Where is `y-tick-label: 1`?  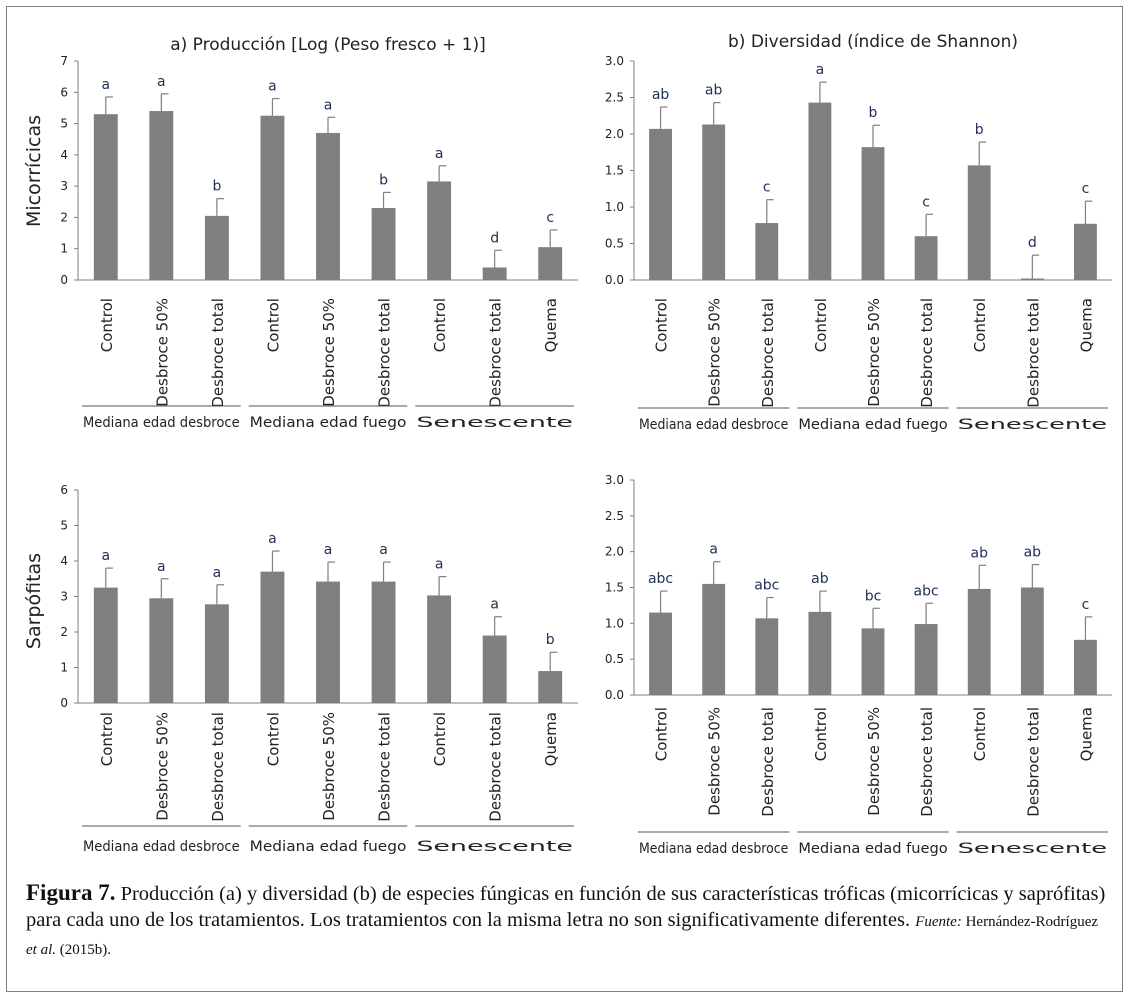 y-tick-label: 1 is located at coordinates (64, 249).